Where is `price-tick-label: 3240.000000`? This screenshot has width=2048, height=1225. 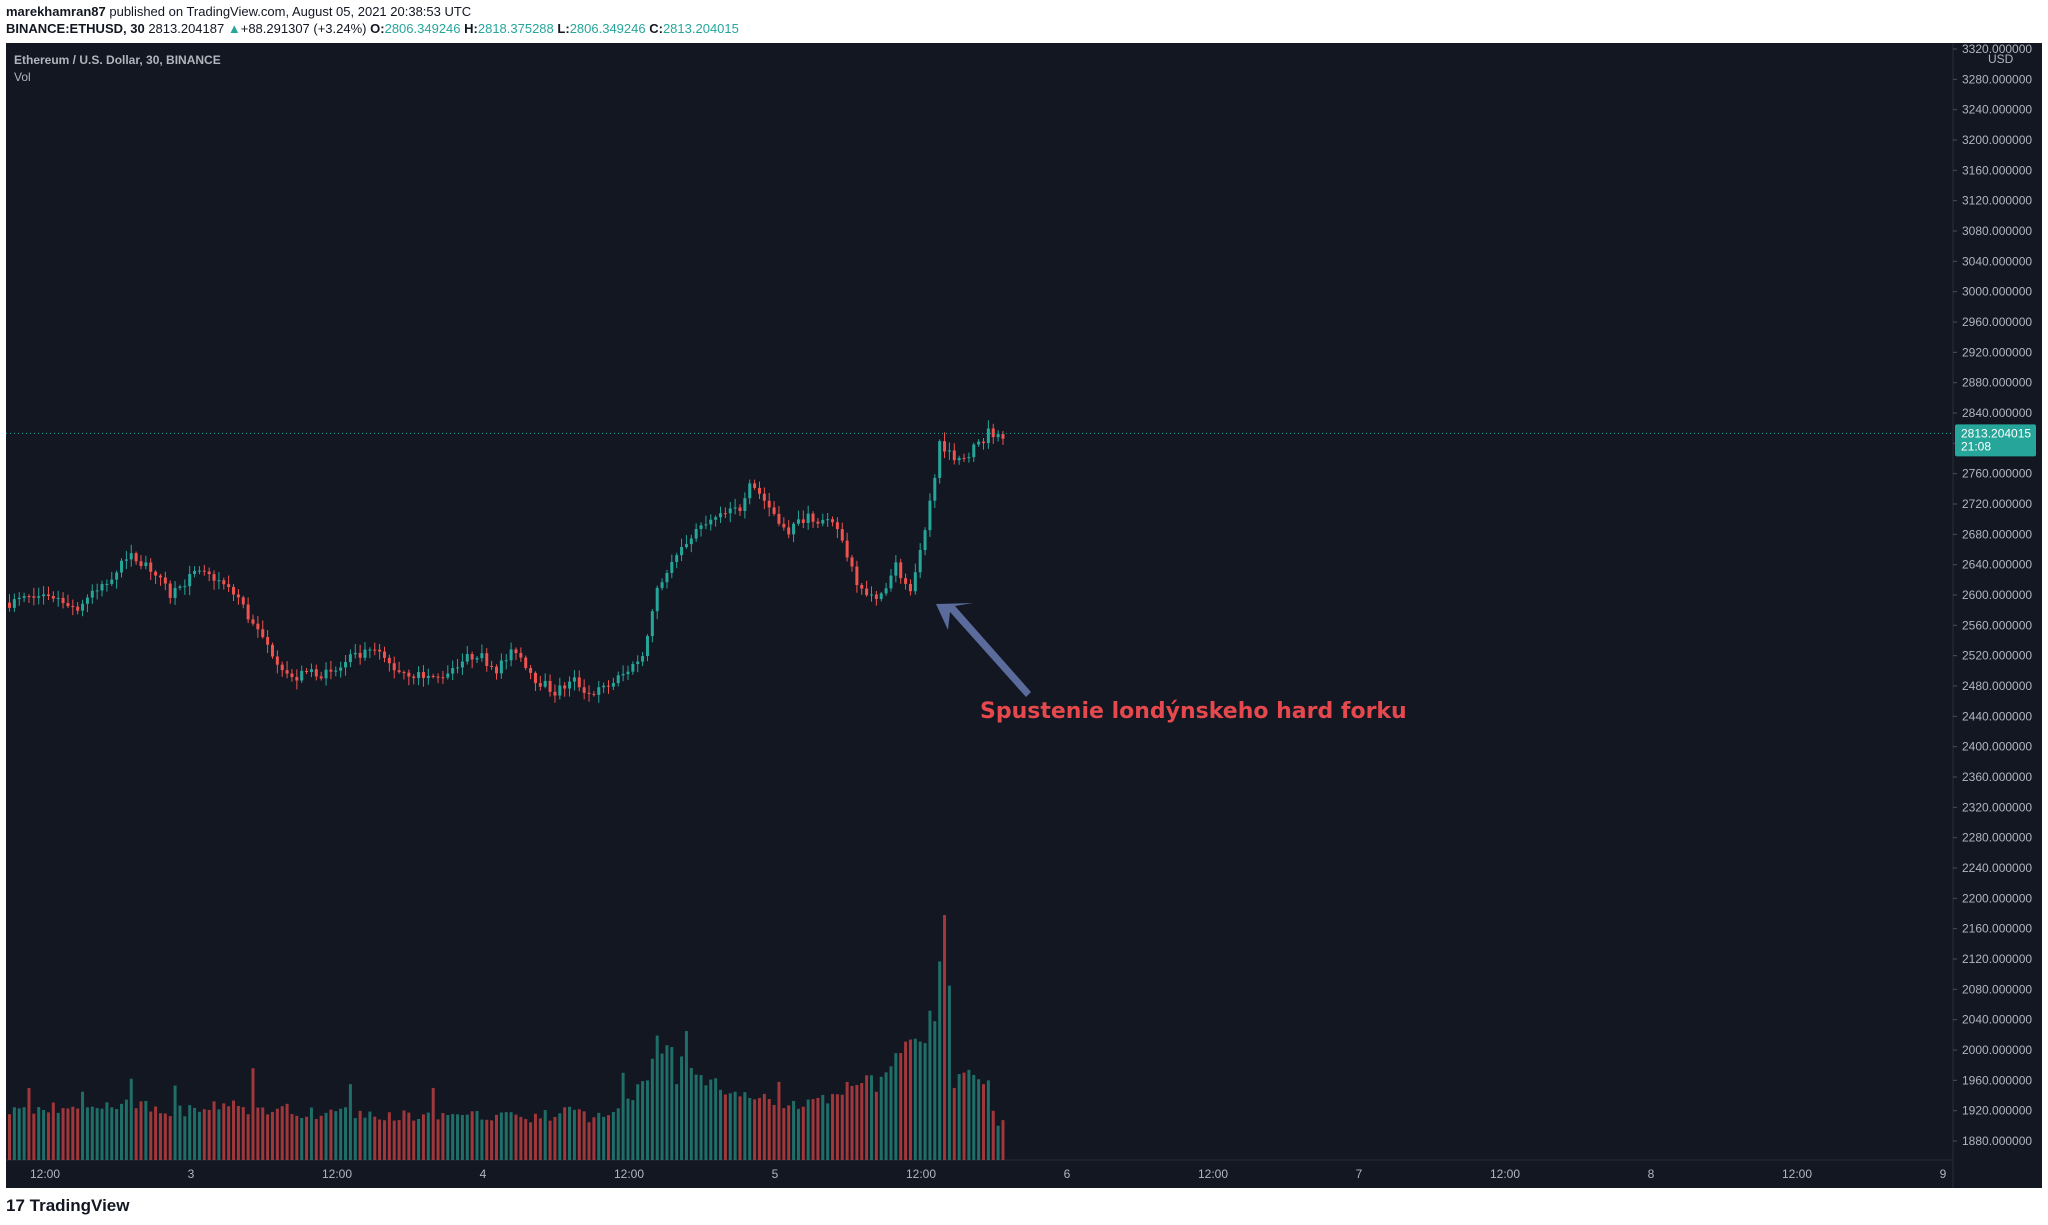
price-tick-label: 3240.000000 is located at coordinates (1997, 110).